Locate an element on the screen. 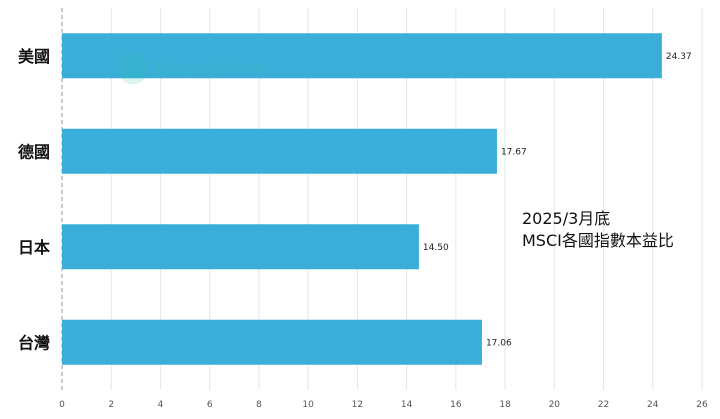 The image size is (720, 419). annotation-line-1: 2025/3月底 is located at coordinates (566, 218).